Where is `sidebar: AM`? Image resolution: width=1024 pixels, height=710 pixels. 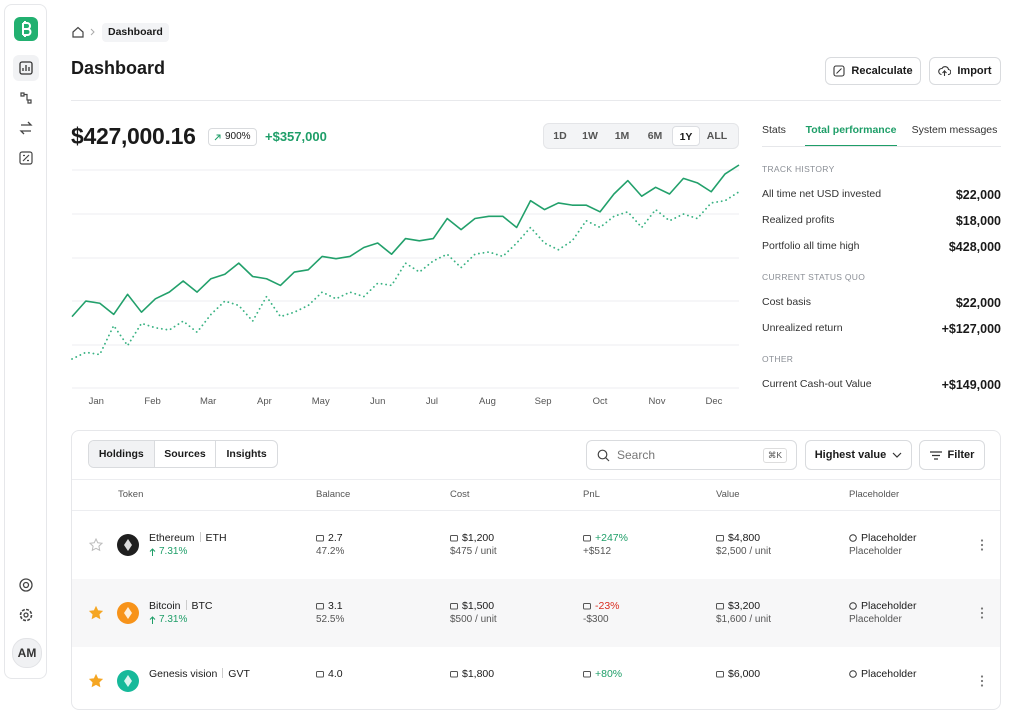
sidebar: AM is located at coordinates (25, 341).